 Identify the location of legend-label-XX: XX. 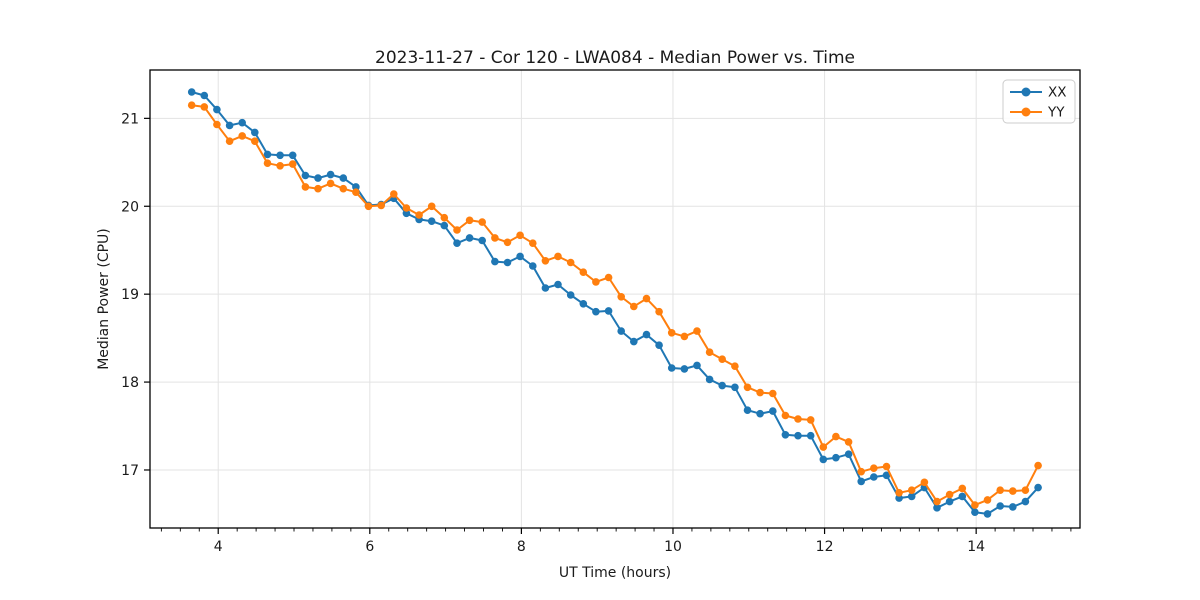
(1057, 93).